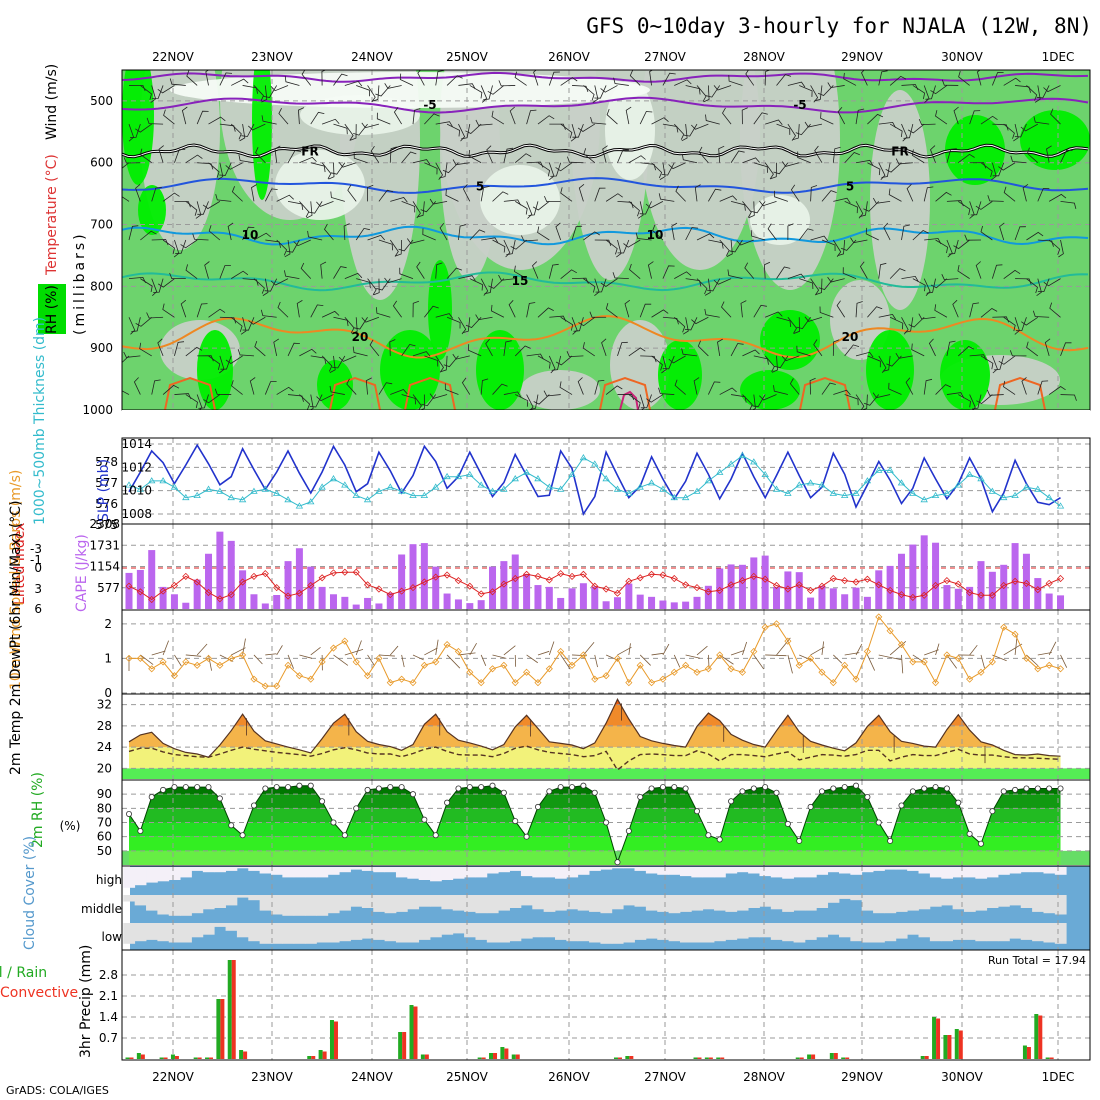  I want to click on tick-label: 575, so click(106, 525).